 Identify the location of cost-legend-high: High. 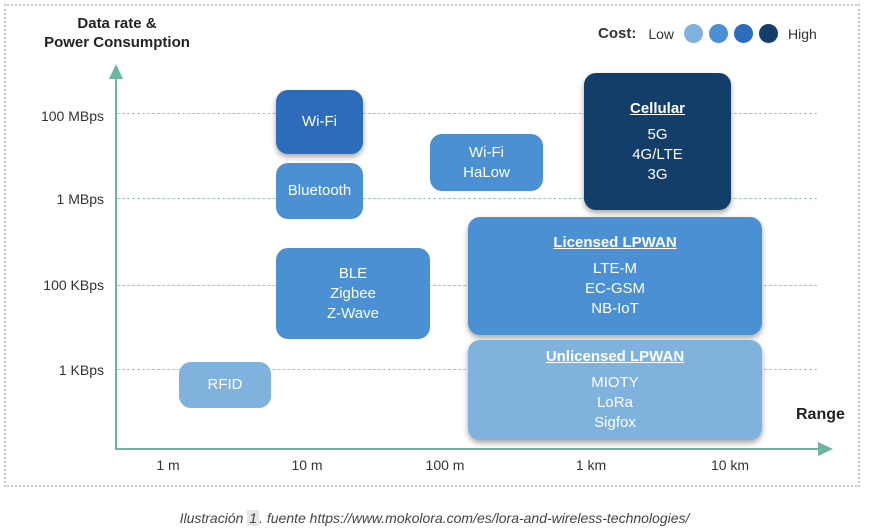
(802, 33).